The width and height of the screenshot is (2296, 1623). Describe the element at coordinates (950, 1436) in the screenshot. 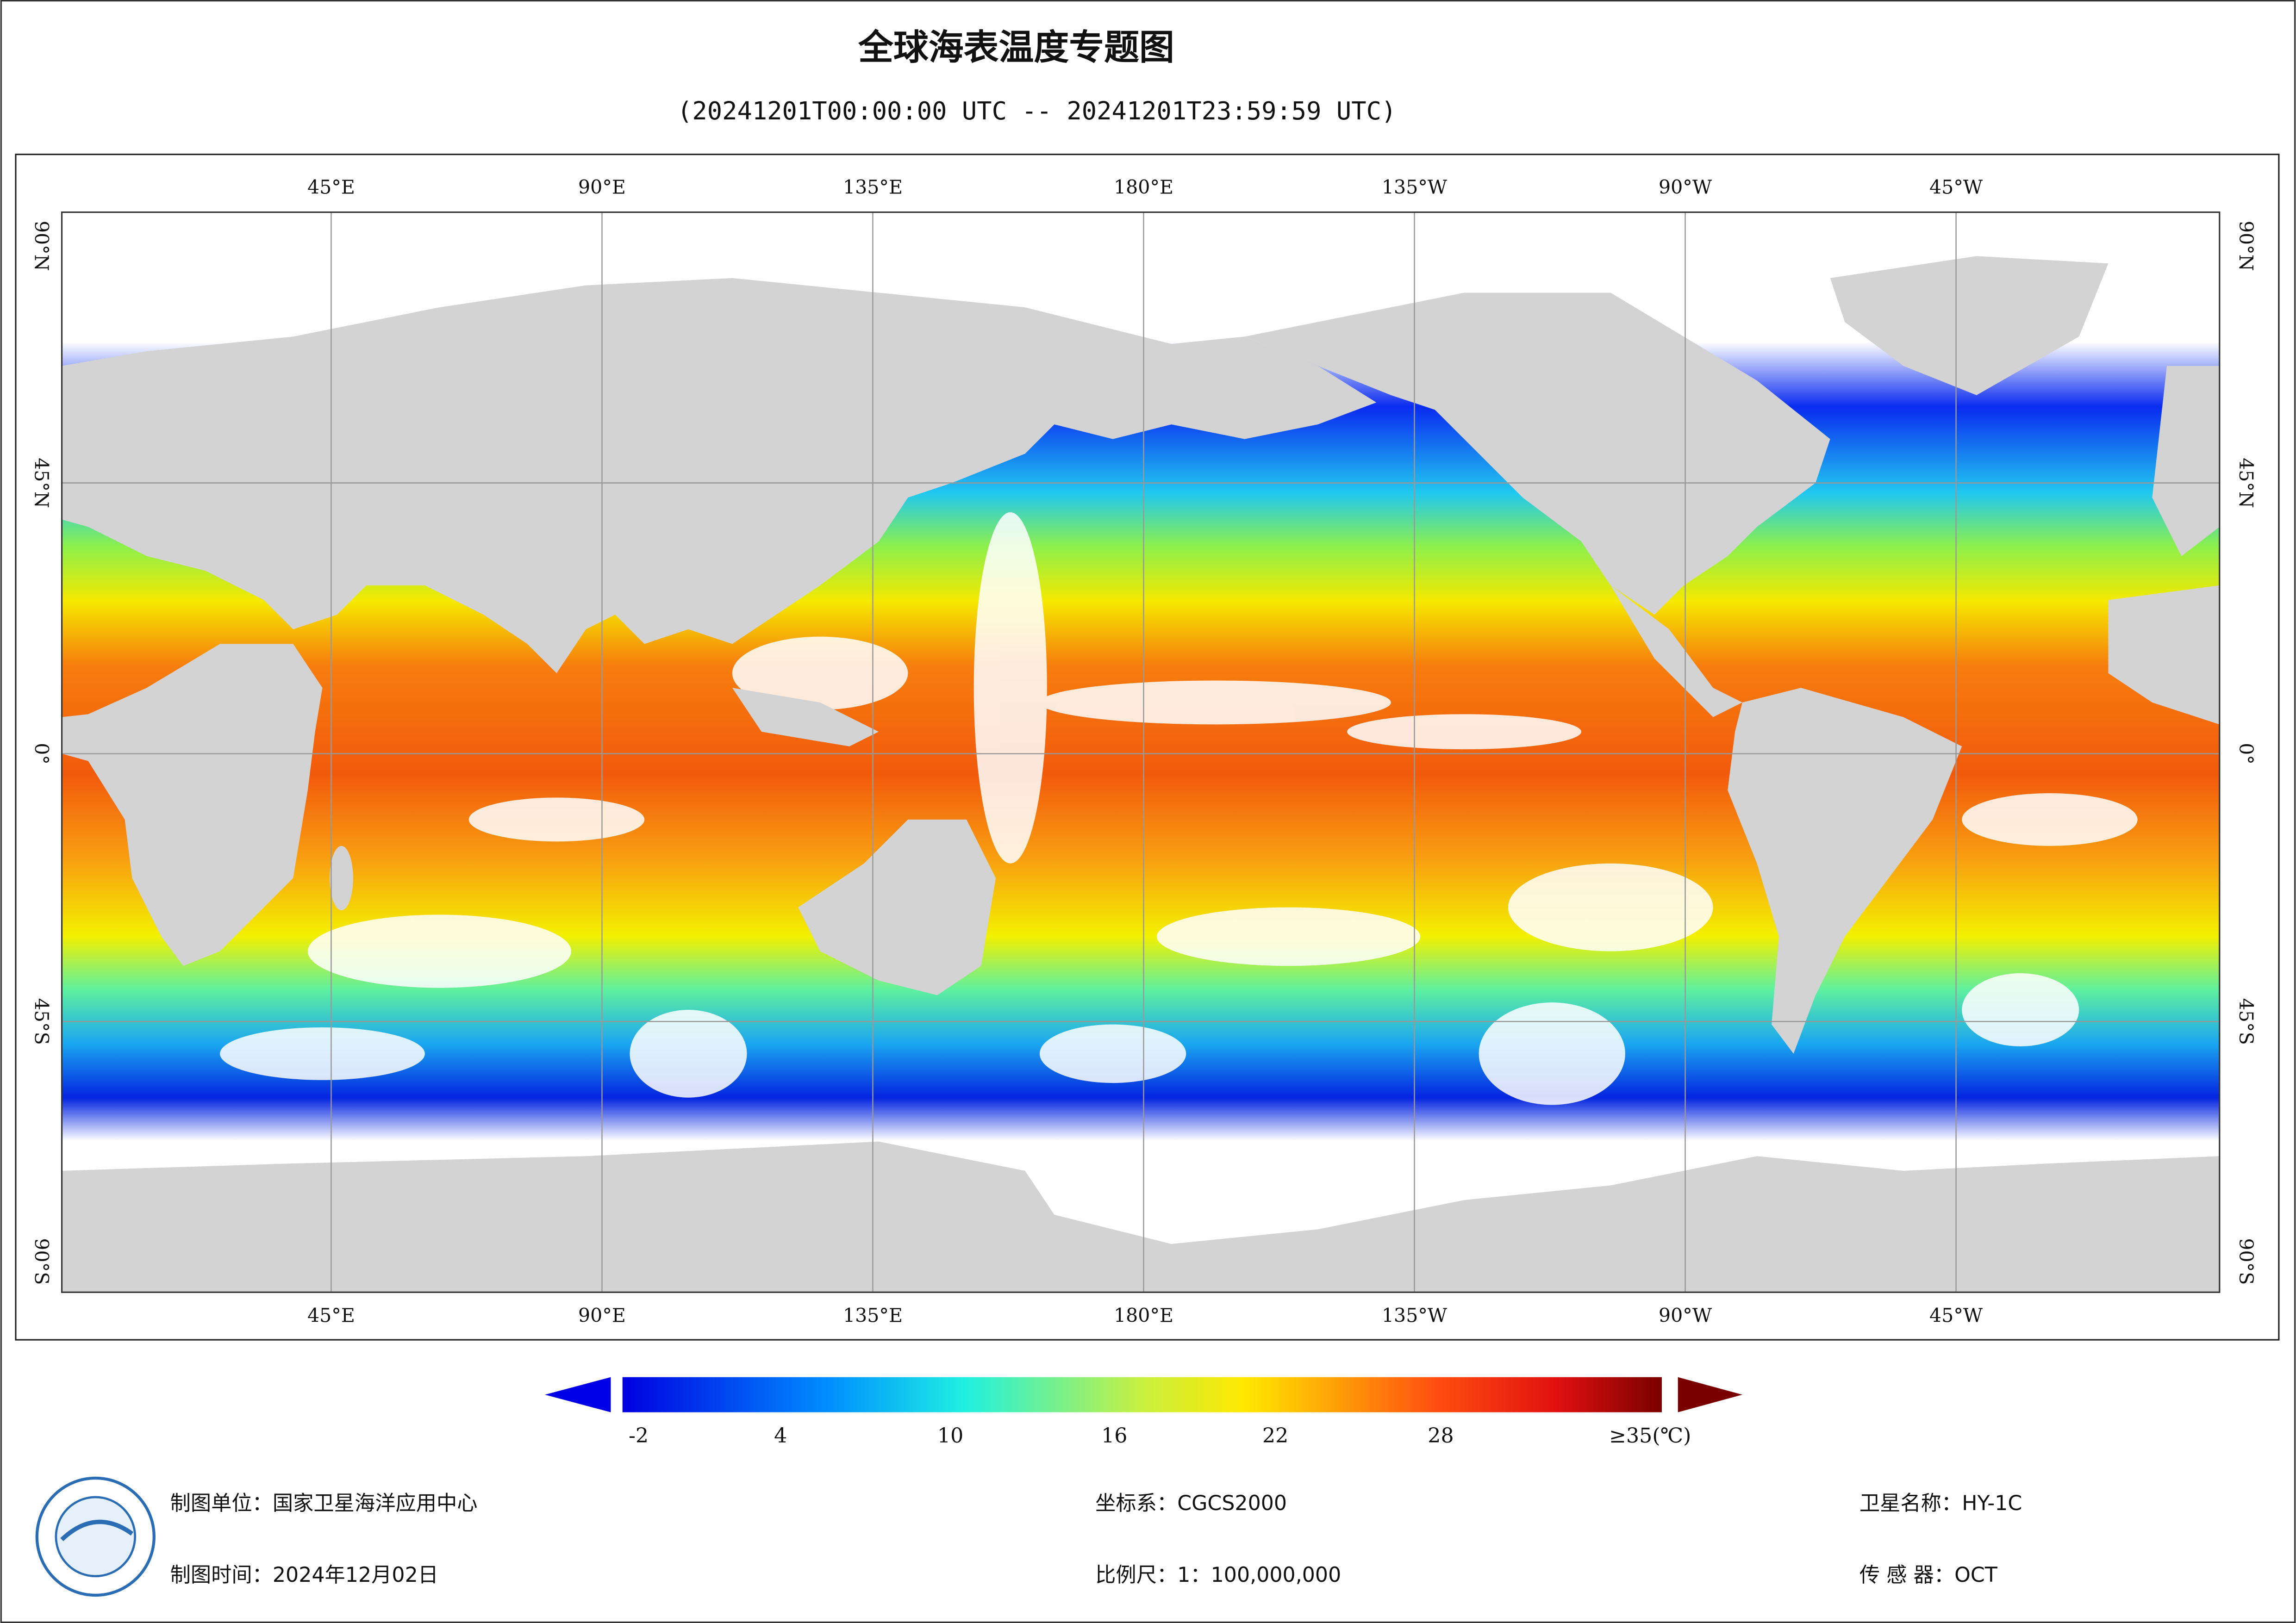

I see `colorbar-tick-label: 10` at that location.